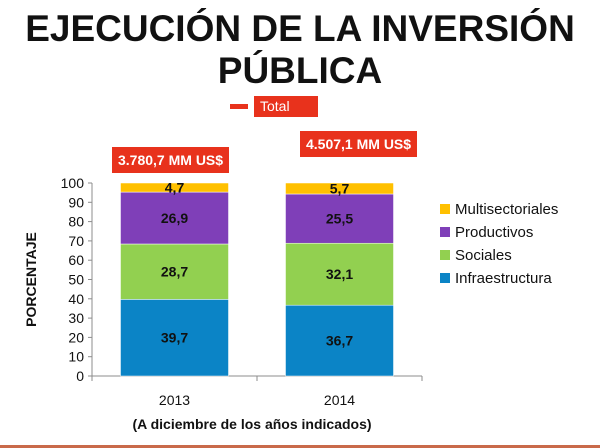 The image size is (600, 448). What do you see at coordinates (445, 278) in the screenshot?
I see `legend-swatch-infraestructura` at bounding box center [445, 278].